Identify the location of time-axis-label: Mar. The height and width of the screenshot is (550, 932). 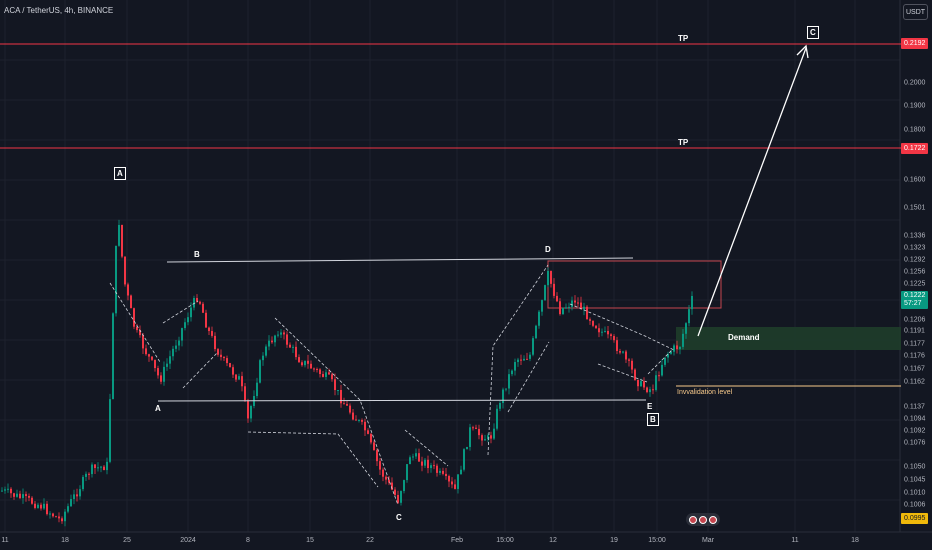
(708, 540).